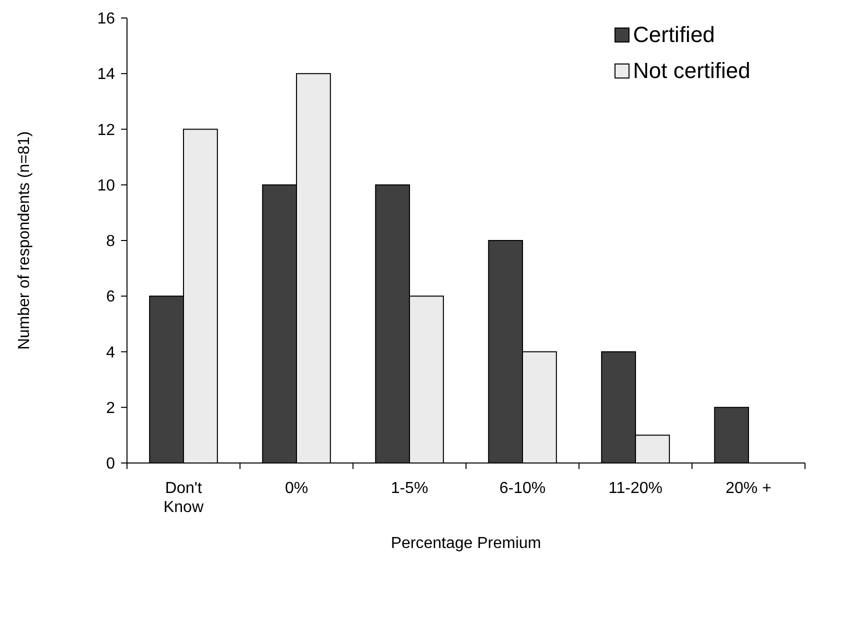 The width and height of the screenshot is (845, 625). Describe the element at coordinates (183, 498) in the screenshot. I see `x-tick-label: Don't Know` at that location.